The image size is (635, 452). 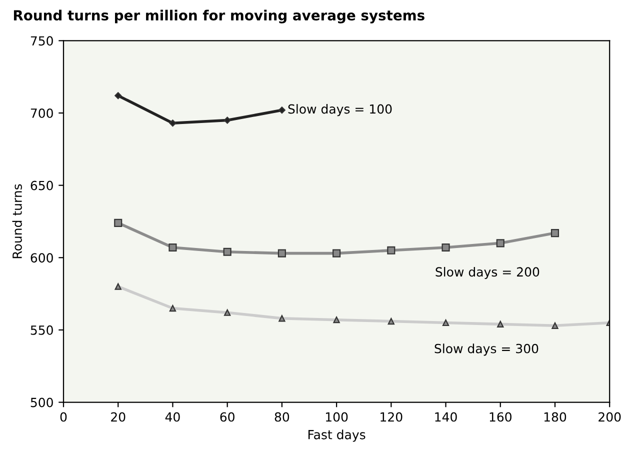 What do you see at coordinates (41, 330) in the screenshot?
I see `y-tick-label: 550` at bounding box center [41, 330].